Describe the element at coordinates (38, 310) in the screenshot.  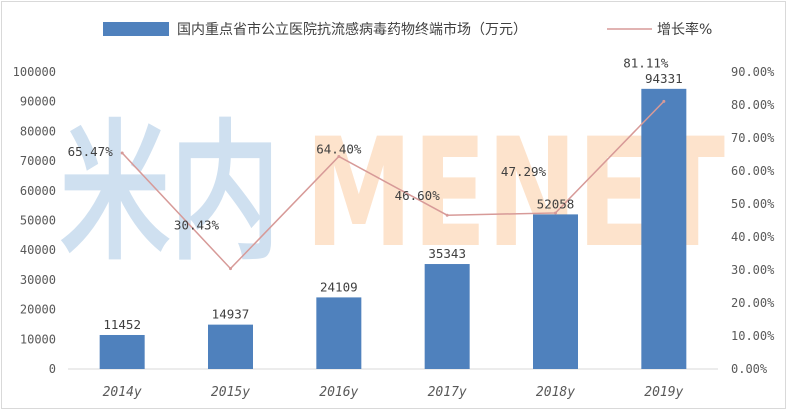
I see `y-left-tick-label: 20000` at that location.